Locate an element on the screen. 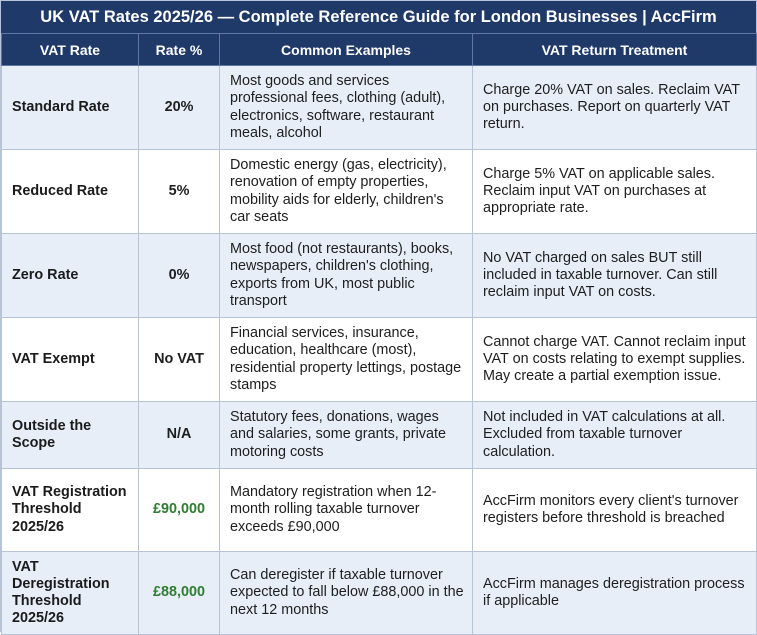 Image resolution: width=757 pixels, height=635 pixels. row-rate: N/A is located at coordinates (179, 435).